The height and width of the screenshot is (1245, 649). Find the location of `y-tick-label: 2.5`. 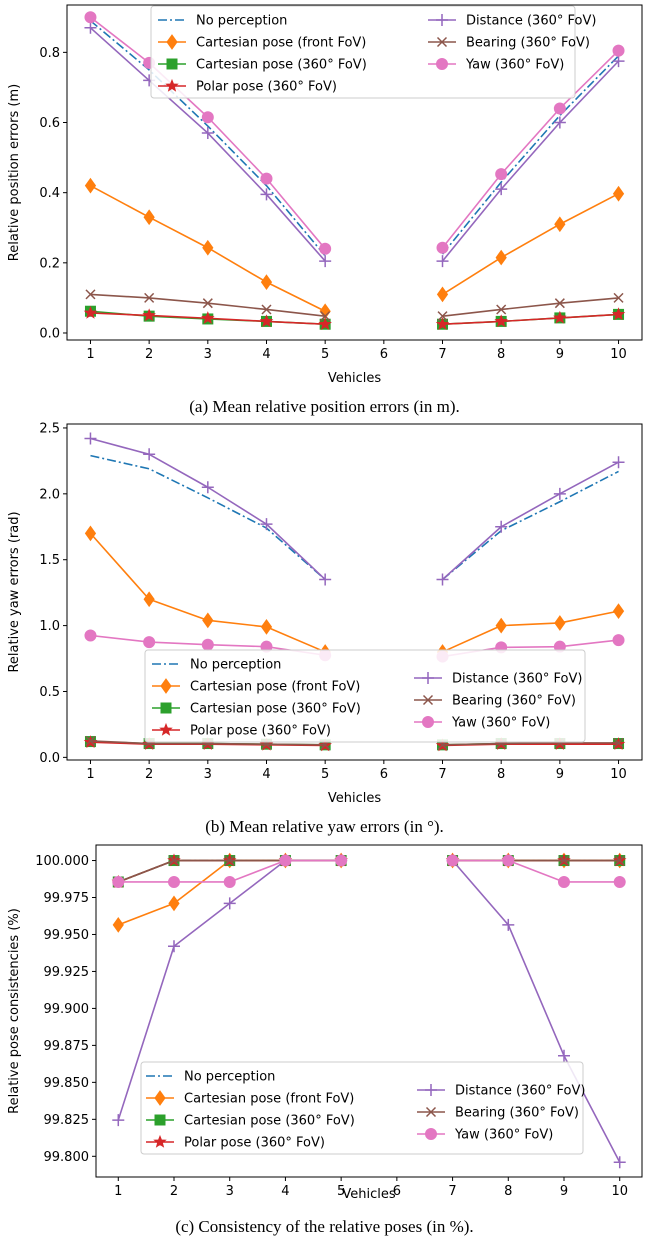

y-tick-label: 2.5 is located at coordinates (49, 428).